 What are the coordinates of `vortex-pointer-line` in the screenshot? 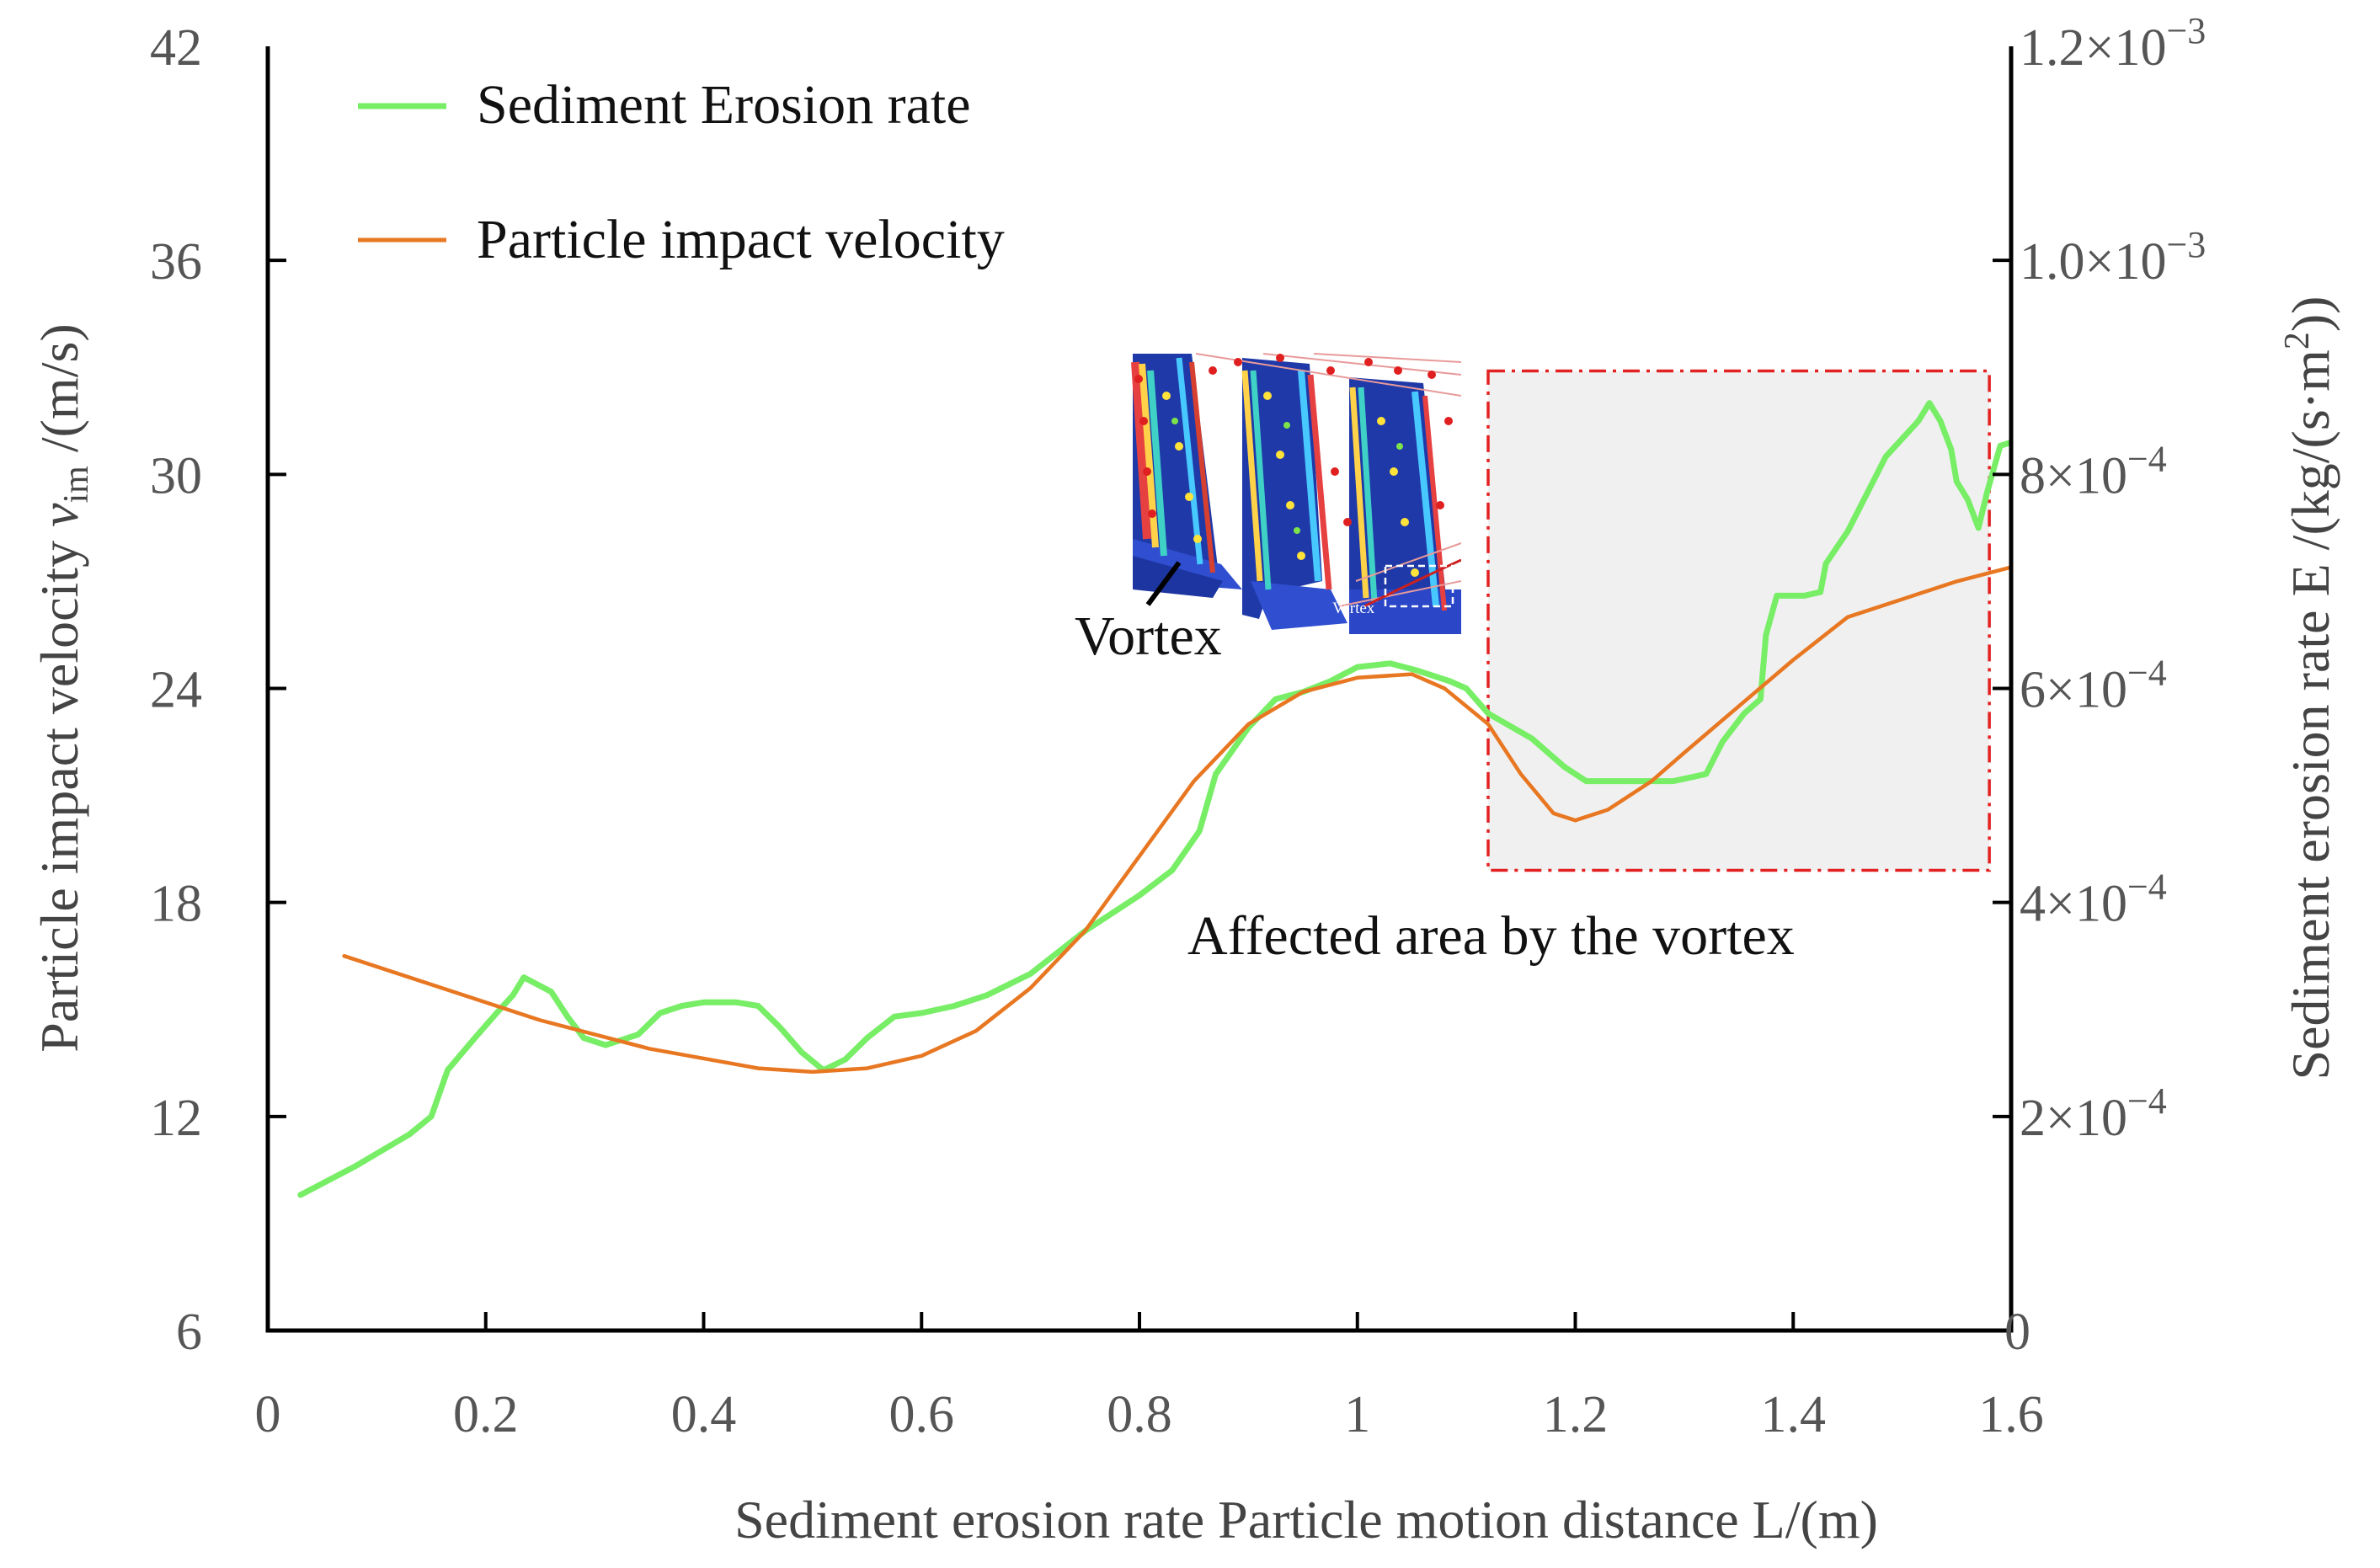 It's located at (1163, 583).